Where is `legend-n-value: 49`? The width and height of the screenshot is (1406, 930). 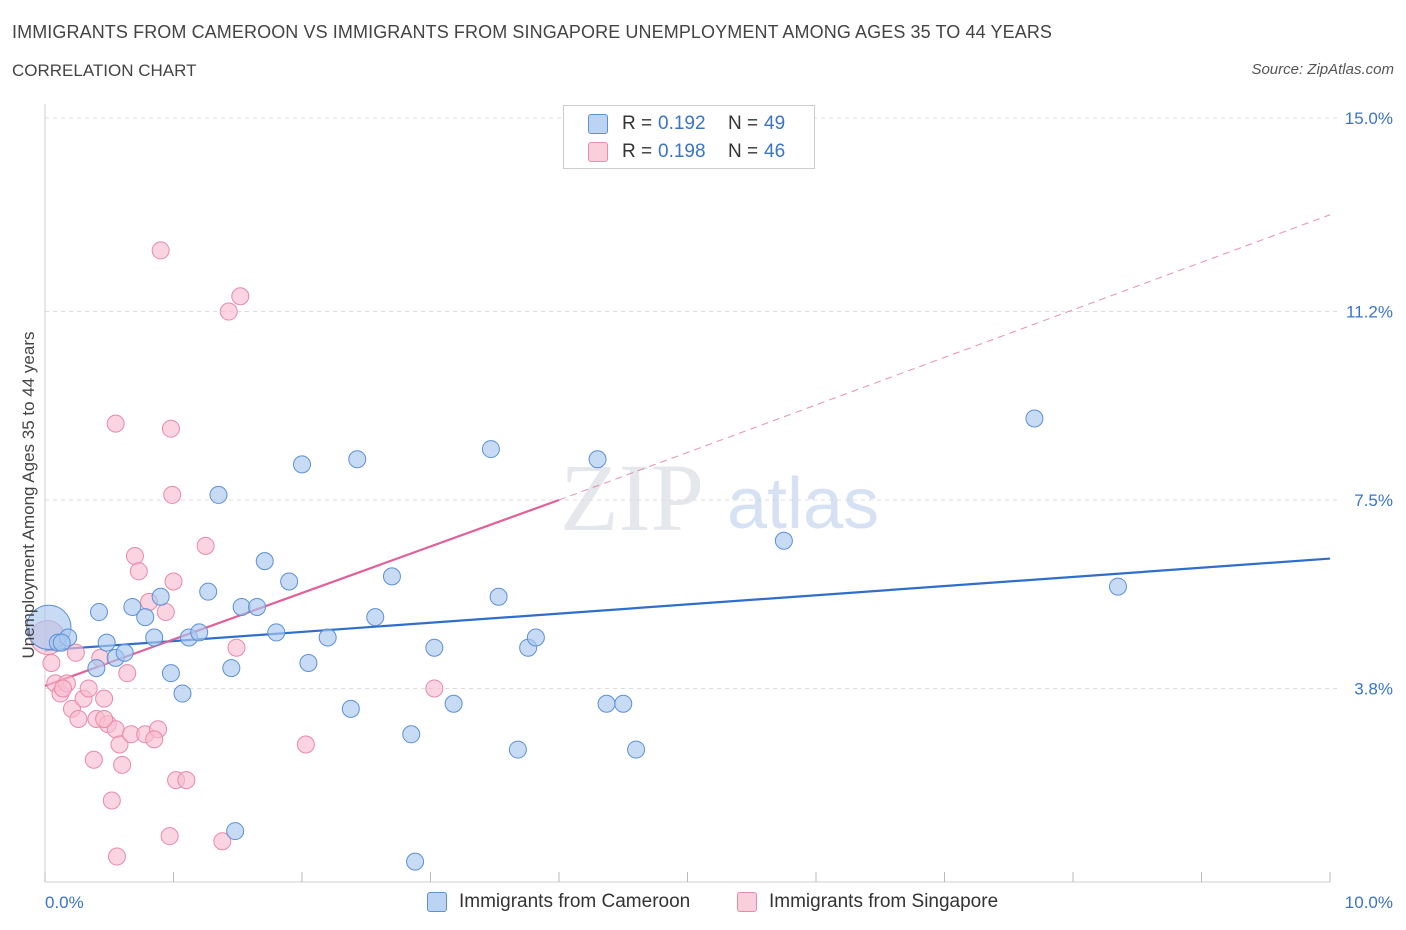 legend-n-value: 49 is located at coordinates (775, 123).